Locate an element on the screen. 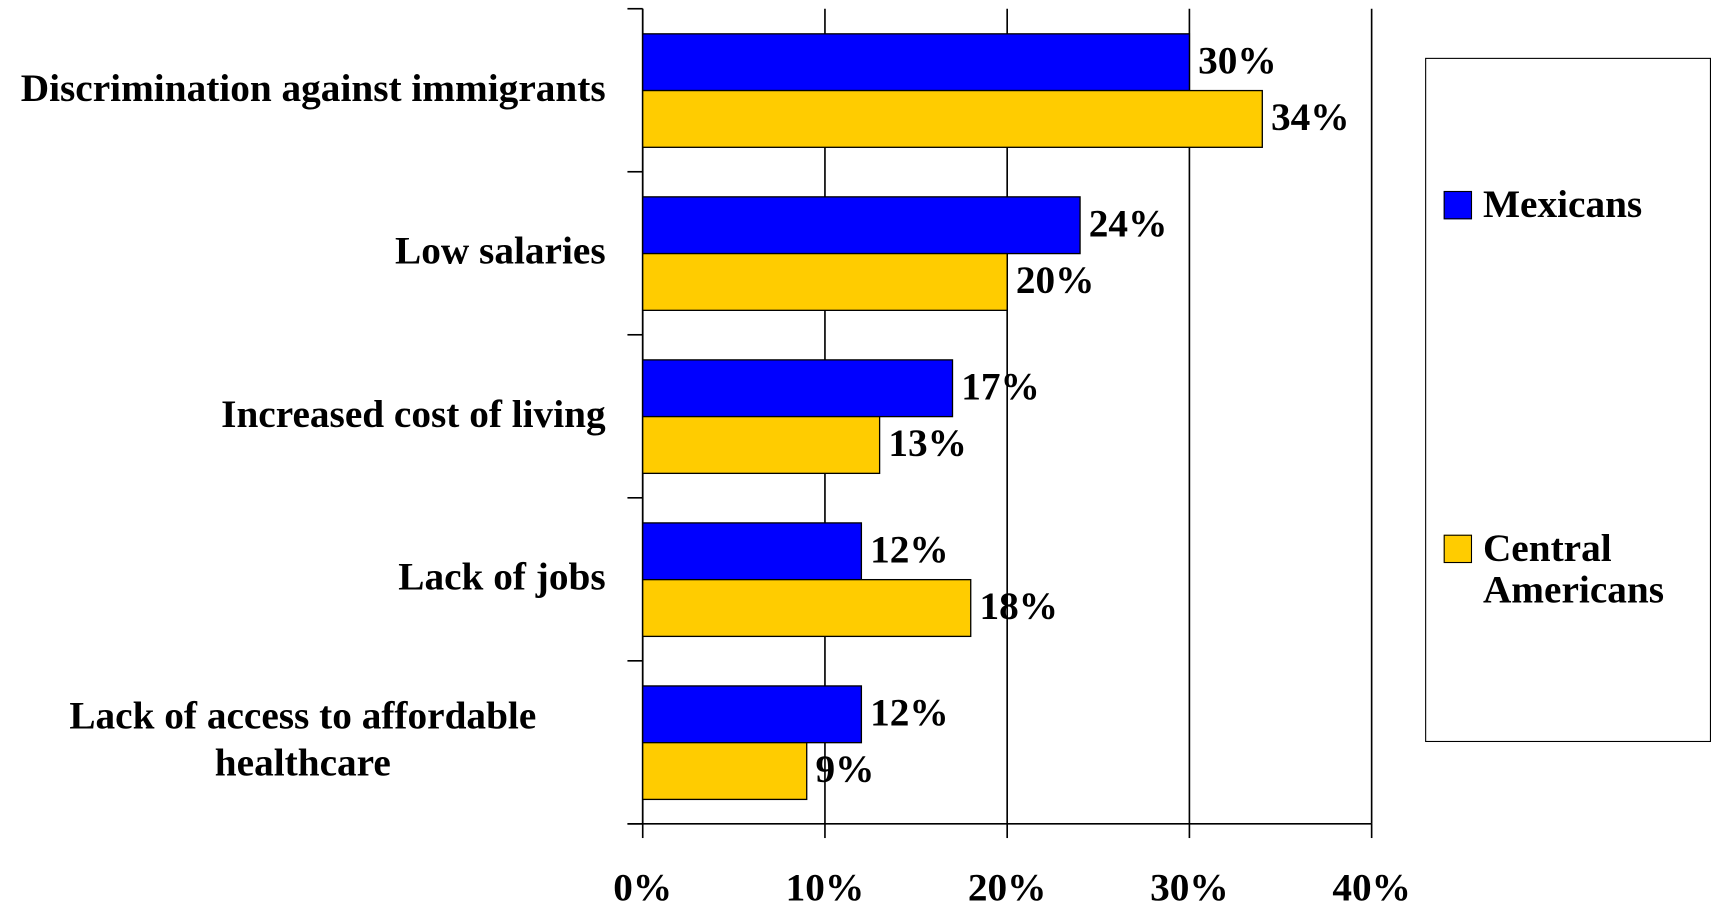 Image resolution: width=1711 pixels, height=914 pixels. data-label: 24% is located at coordinates (1128, 223).